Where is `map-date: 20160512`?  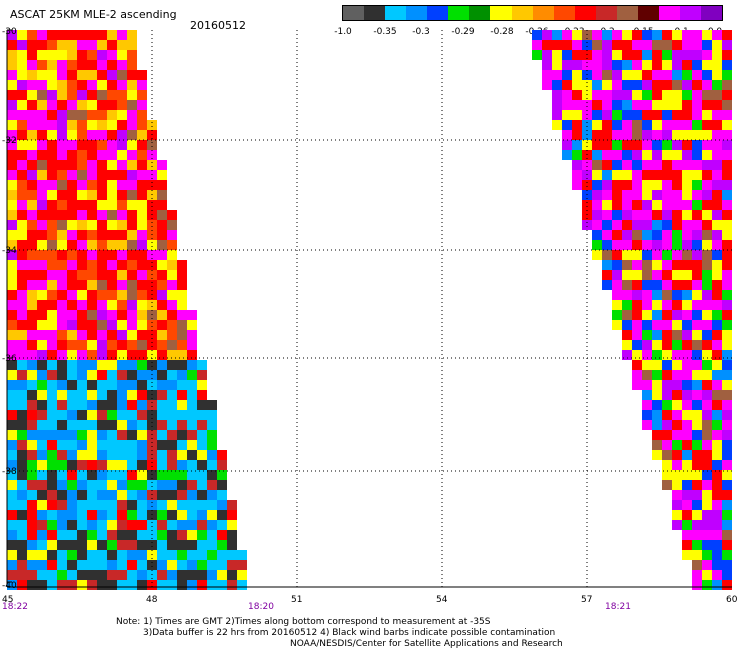 map-date: 20160512 is located at coordinates (218, 25).